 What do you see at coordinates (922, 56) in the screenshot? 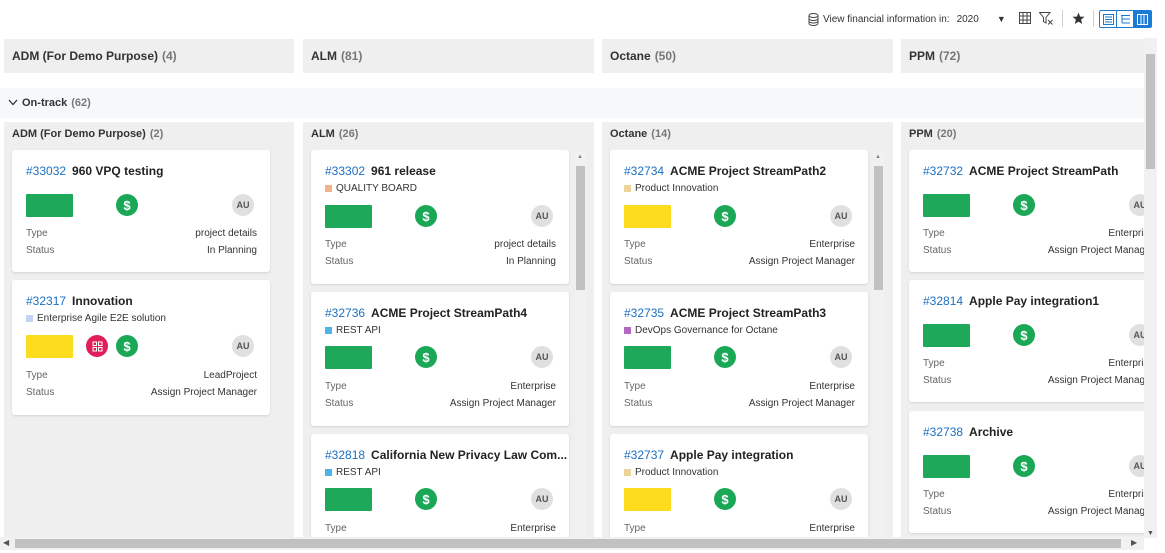
I see `column-name: PPM` at bounding box center [922, 56].